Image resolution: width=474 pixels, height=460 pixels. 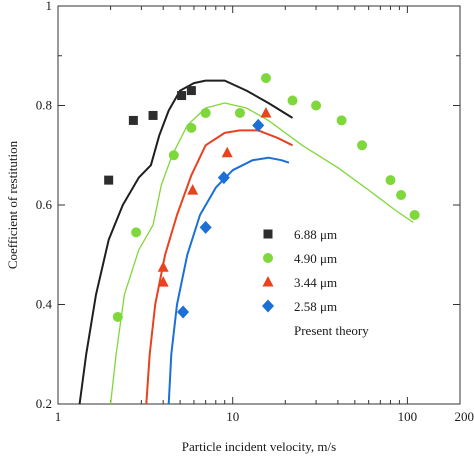 What do you see at coordinates (464, 416) in the screenshot?
I see `x-tick-label: 200` at bounding box center [464, 416].